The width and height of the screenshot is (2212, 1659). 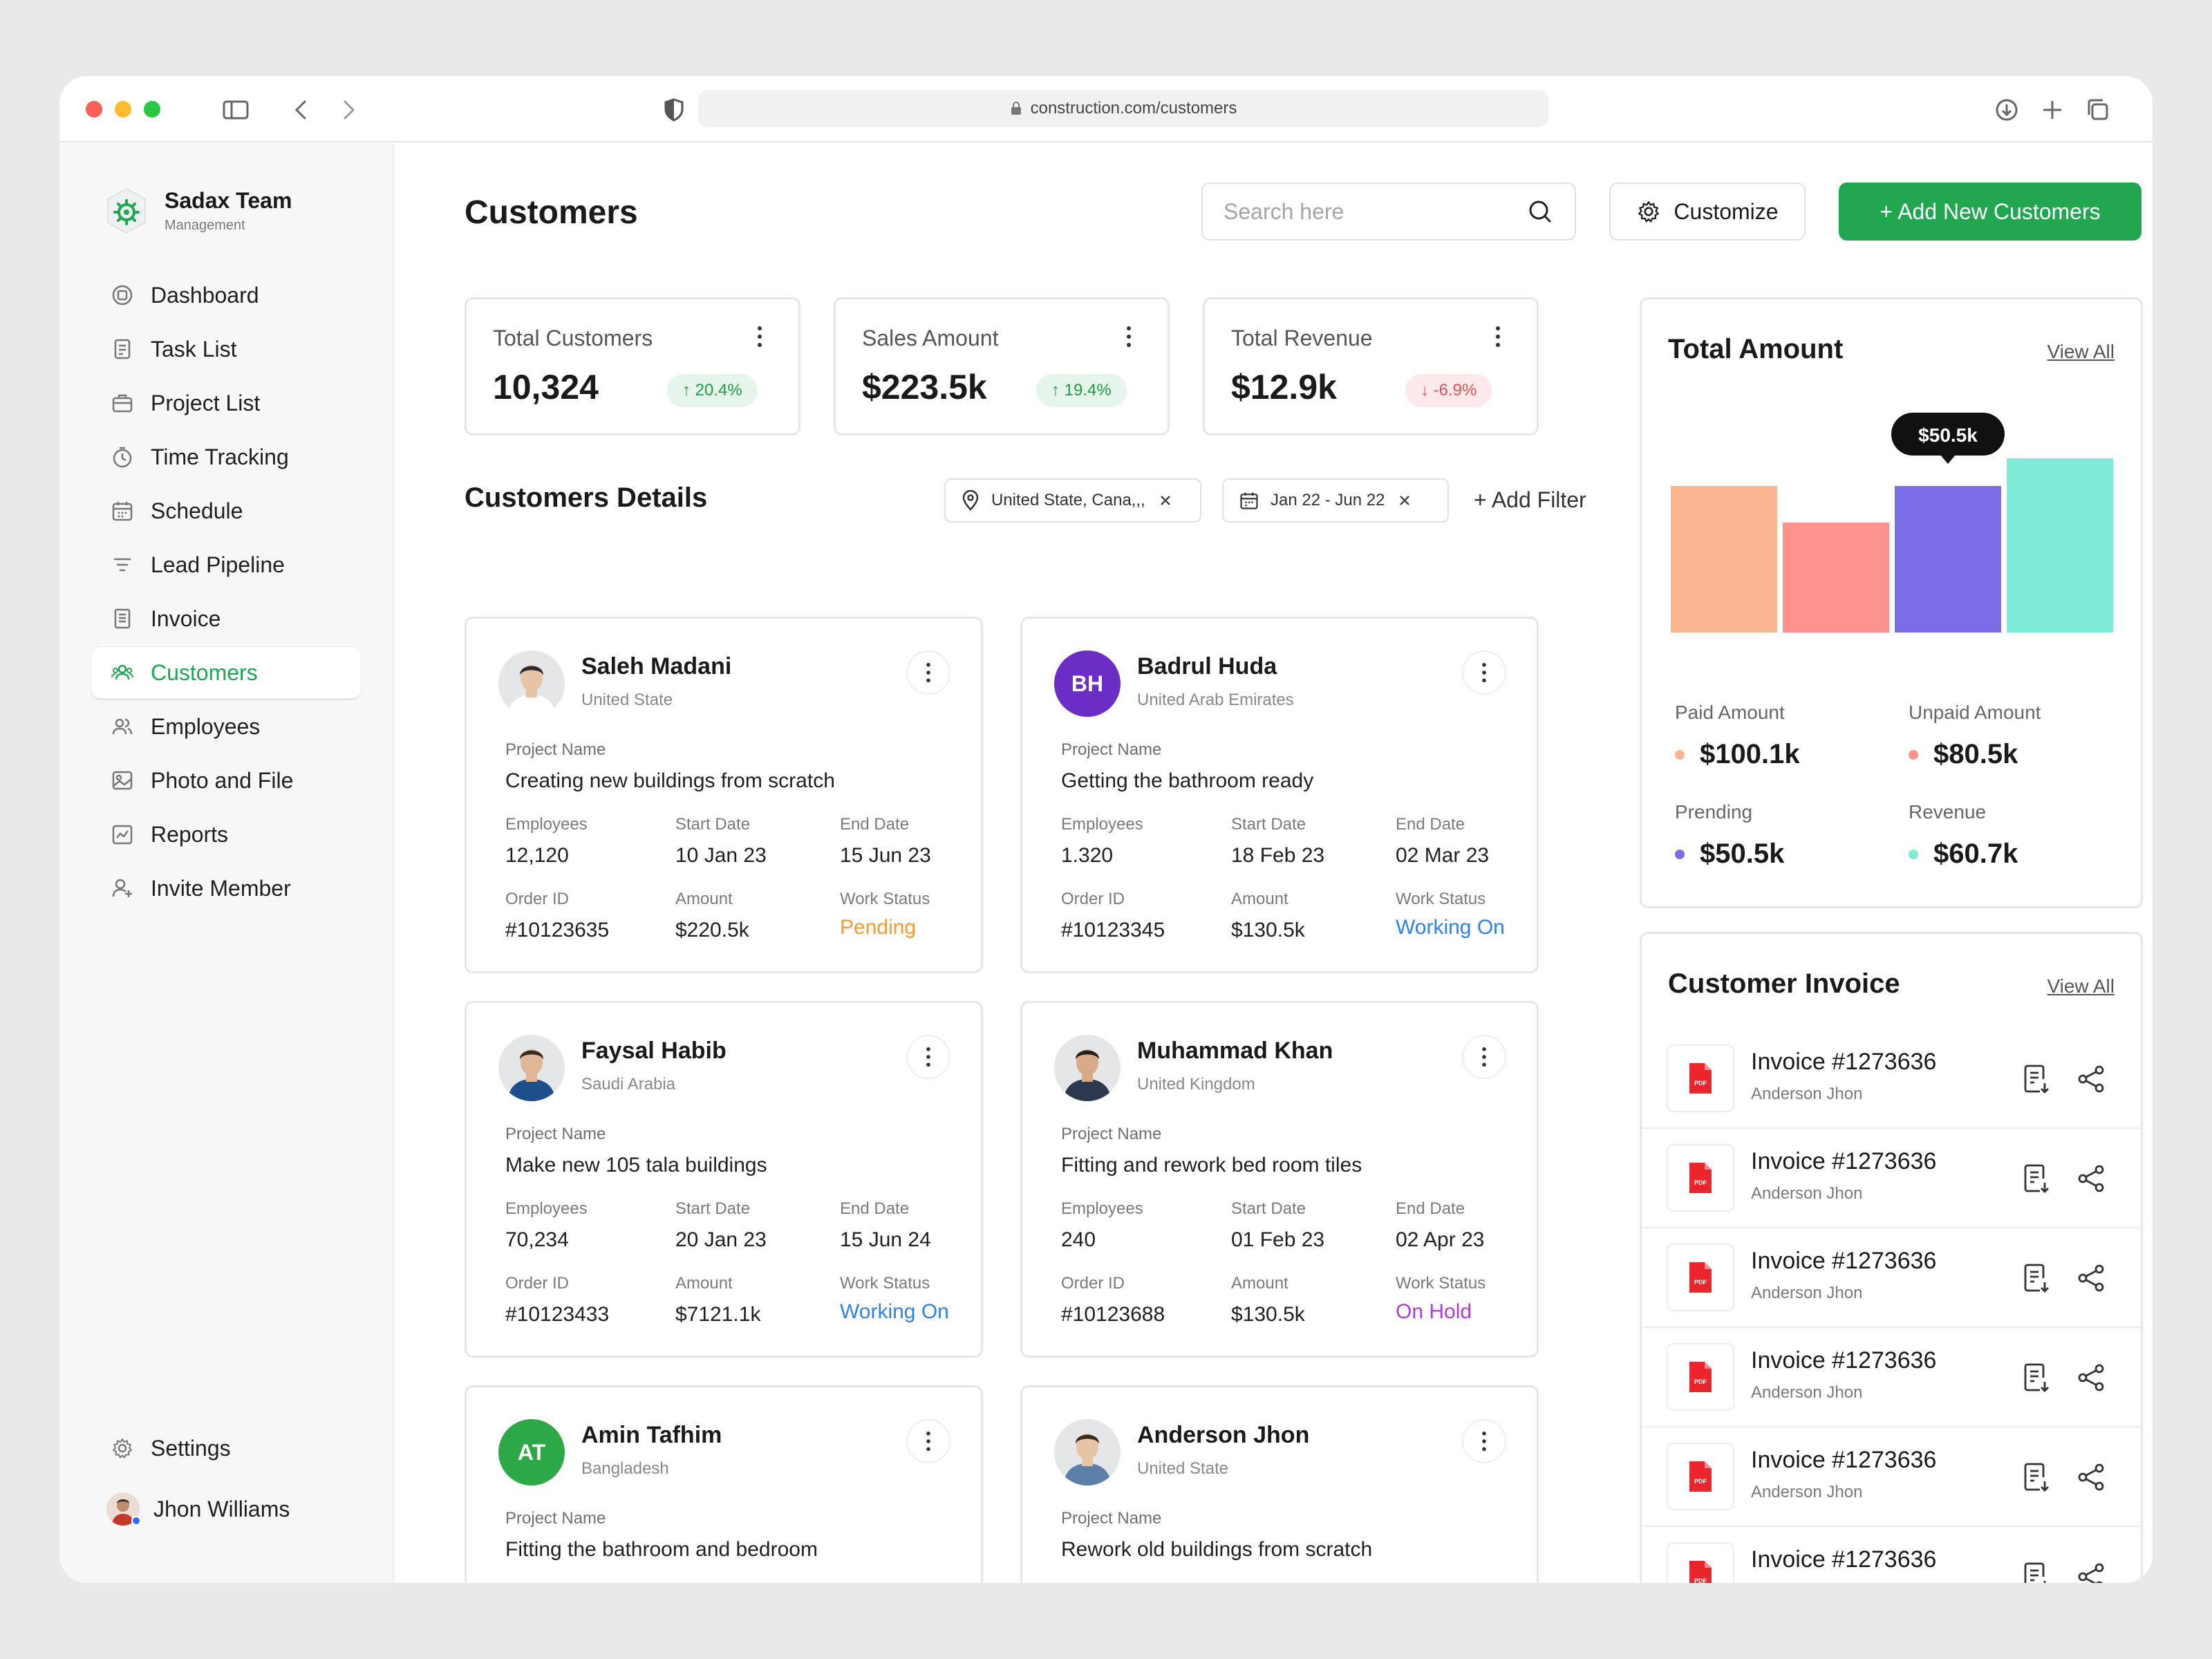 I want to click on user-profile: Jhon Williams, so click(x=226, y=1509).